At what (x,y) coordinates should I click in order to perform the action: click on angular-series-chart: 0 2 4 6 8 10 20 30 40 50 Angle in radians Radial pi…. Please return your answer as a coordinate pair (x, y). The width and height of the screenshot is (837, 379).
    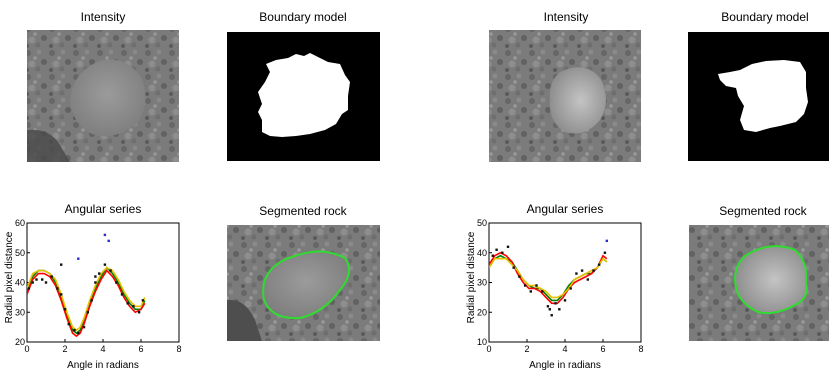
    Looking at the image, I should click on (555, 294).